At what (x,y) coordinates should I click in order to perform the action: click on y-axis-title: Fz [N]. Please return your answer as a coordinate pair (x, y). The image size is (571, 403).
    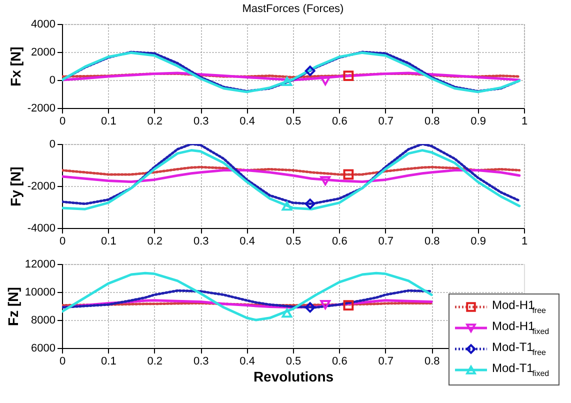
    Looking at the image, I should click on (12, 306).